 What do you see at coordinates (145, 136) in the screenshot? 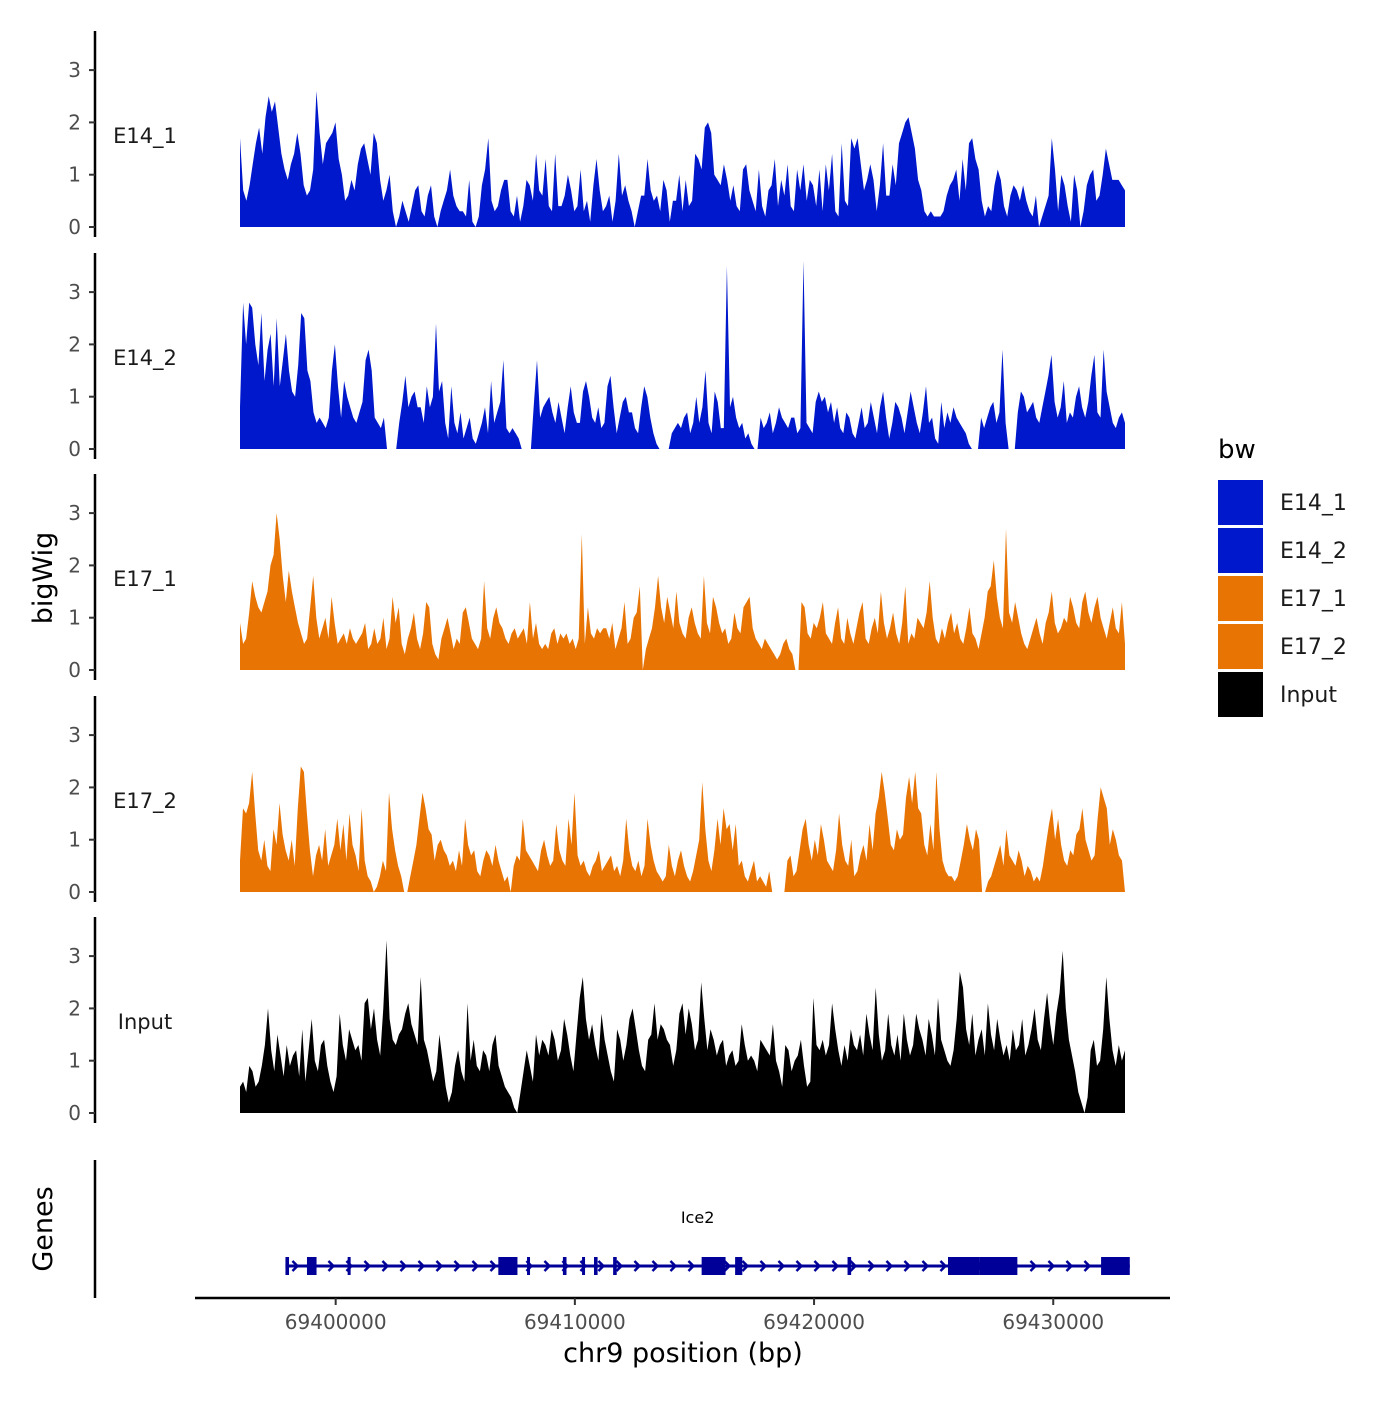
I see `panel-label: E14_1` at bounding box center [145, 136].